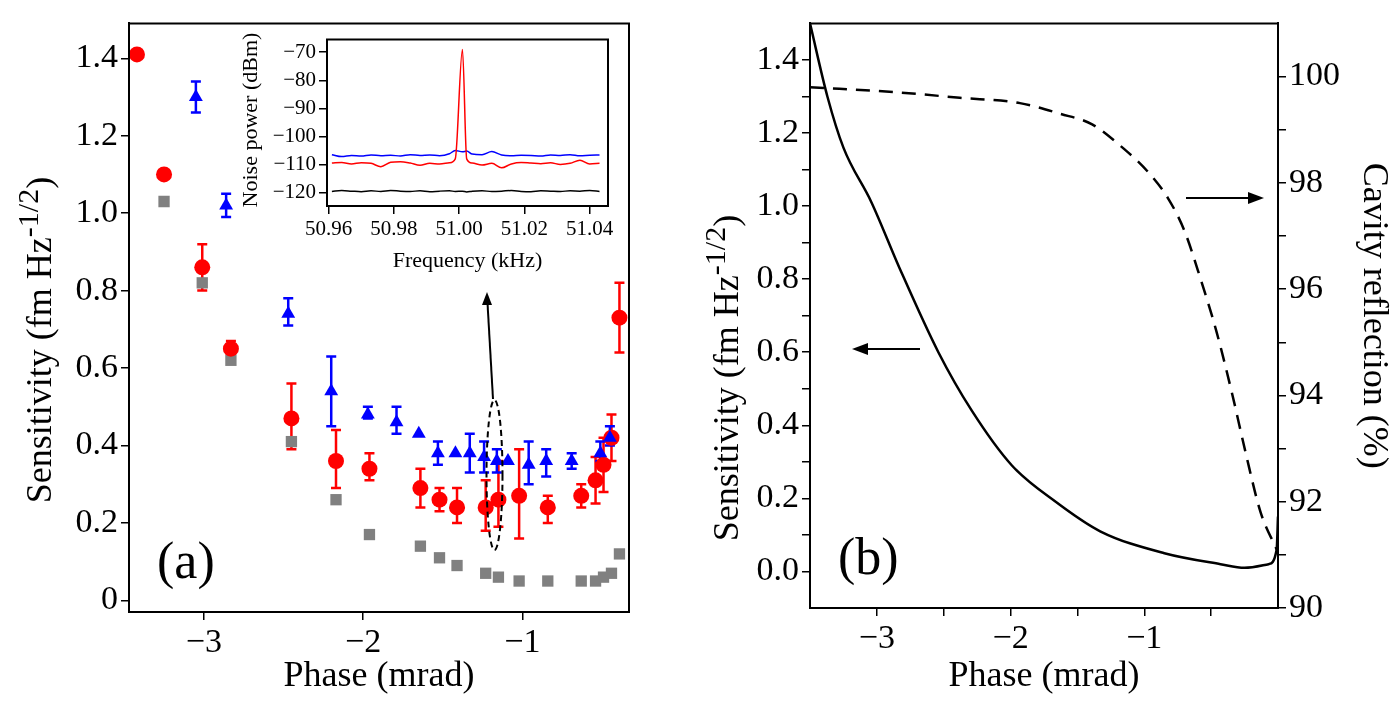 The width and height of the screenshot is (1399, 720). I want to click on y2-axis-title: Cavity reflection (%), so click(1375, 315).